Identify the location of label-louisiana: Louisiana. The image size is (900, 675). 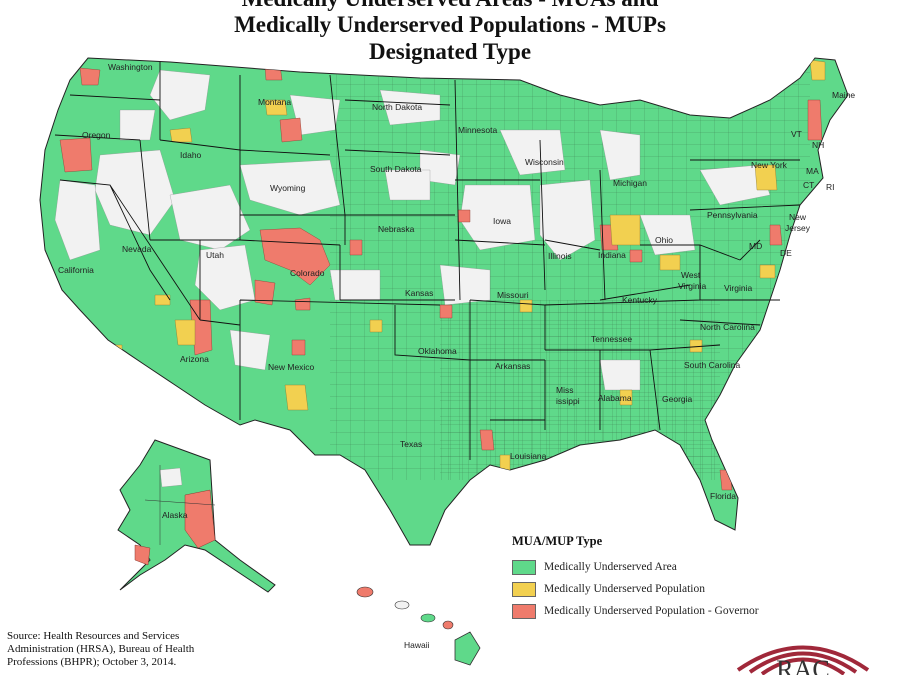
(528, 456).